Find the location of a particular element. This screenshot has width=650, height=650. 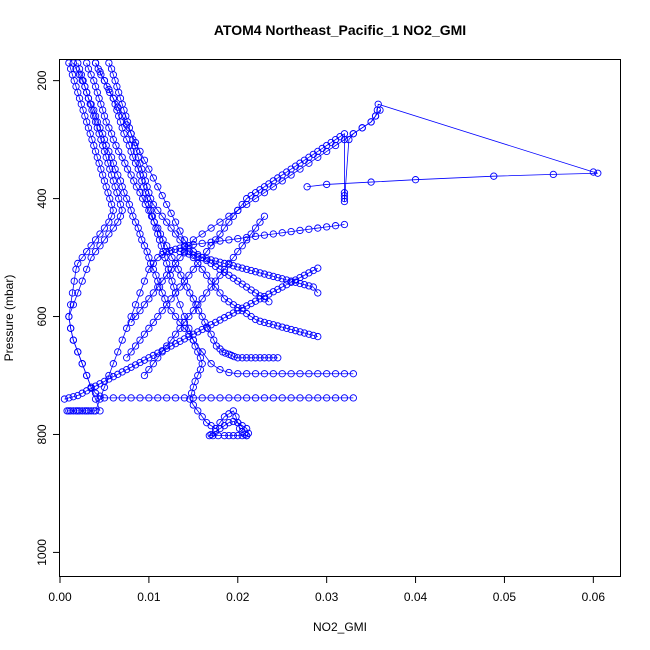

y-tick-label: 400 is located at coordinates (42, 198).